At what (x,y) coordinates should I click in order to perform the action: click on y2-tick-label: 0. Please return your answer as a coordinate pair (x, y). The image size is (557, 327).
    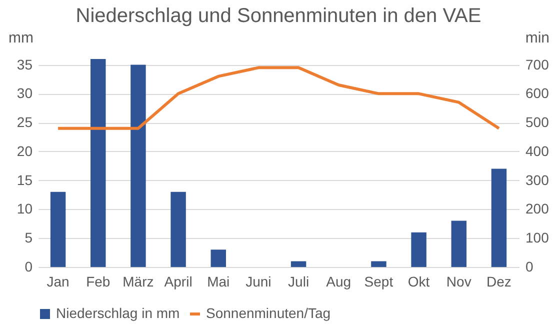
    Looking at the image, I should click on (530, 266).